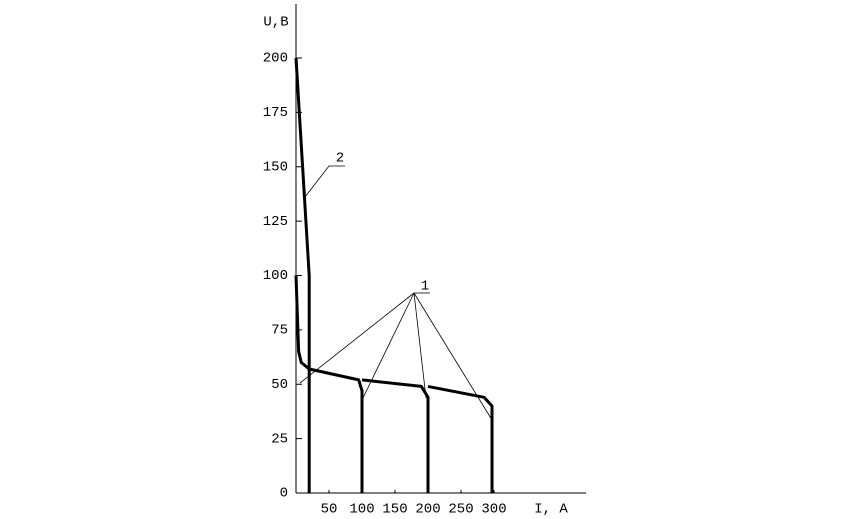 The width and height of the screenshot is (848, 519). What do you see at coordinates (275, 167) in the screenshot?
I see `y-tick-label: 150` at bounding box center [275, 167].